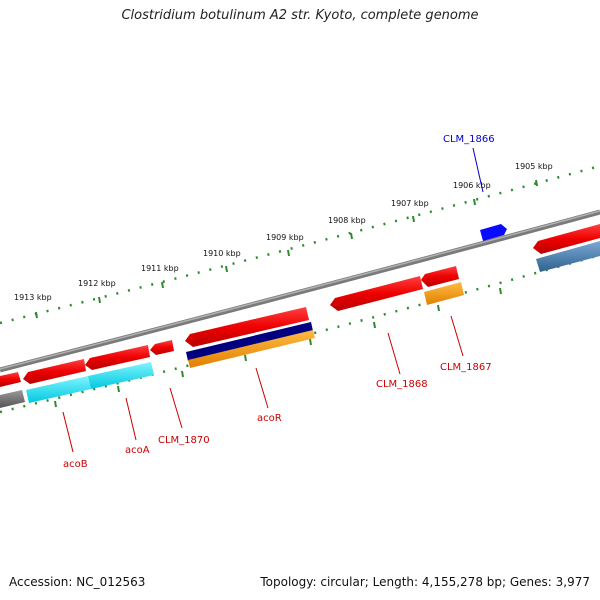  What do you see at coordinates (58, 389) in the screenshot?
I see `gene-acoB-cyan` at bounding box center [58, 389].